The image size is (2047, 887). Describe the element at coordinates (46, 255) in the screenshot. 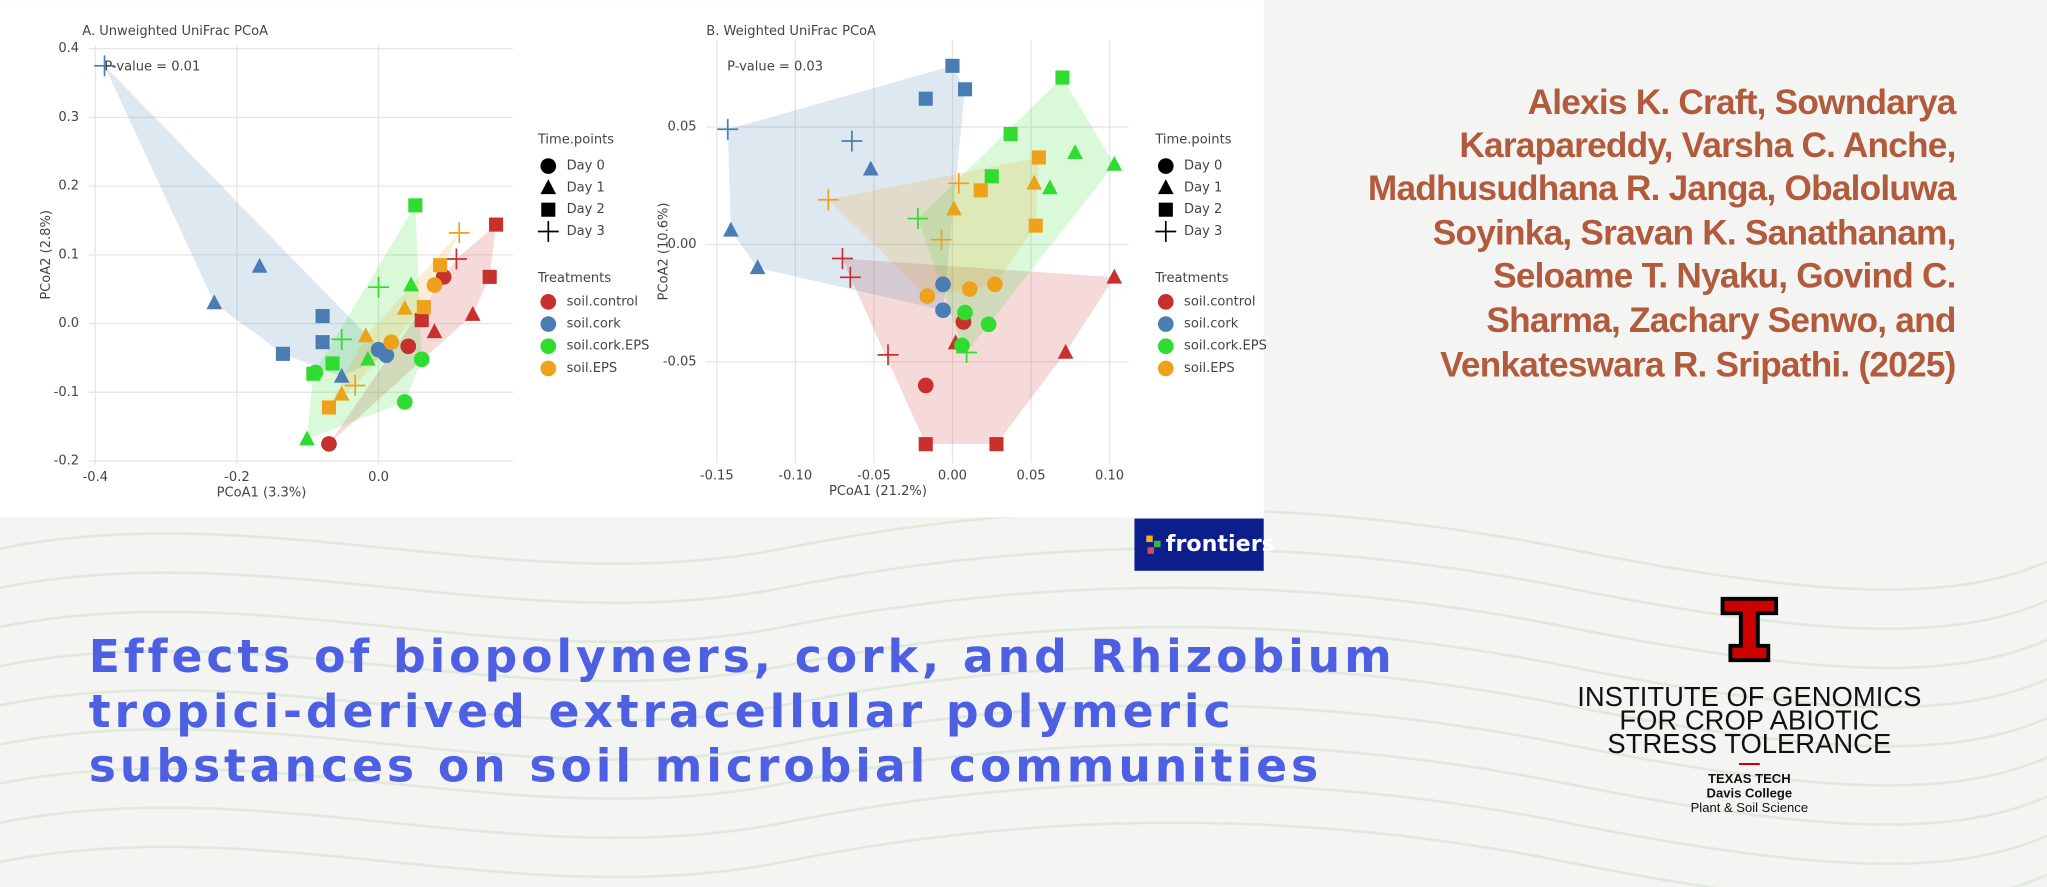

I see `y-axis-label: PCoA2 (2.8%)` at that location.